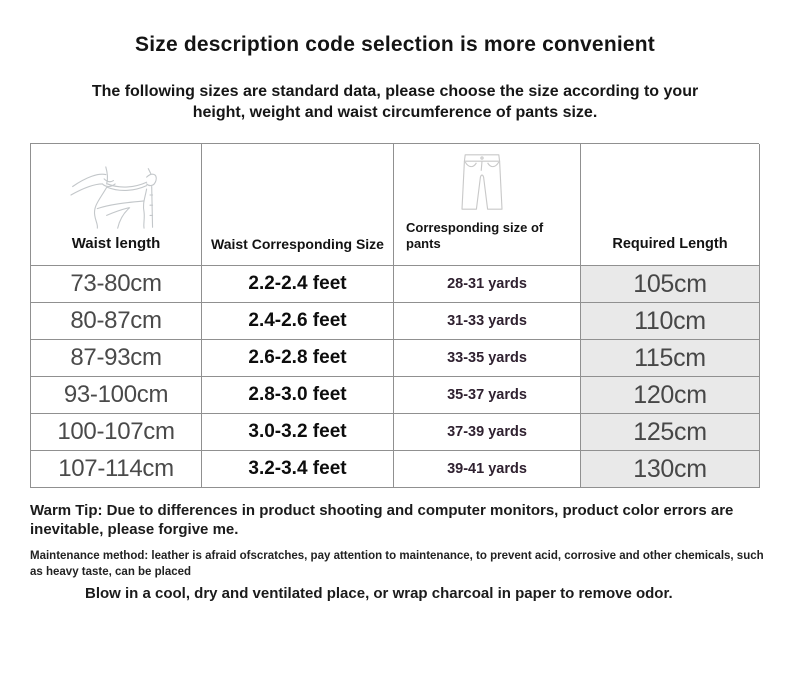 The width and height of the screenshot is (790, 684). What do you see at coordinates (487, 470) in the screenshot?
I see `pants-size-value: 39-41 yards` at bounding box center [487, 470].